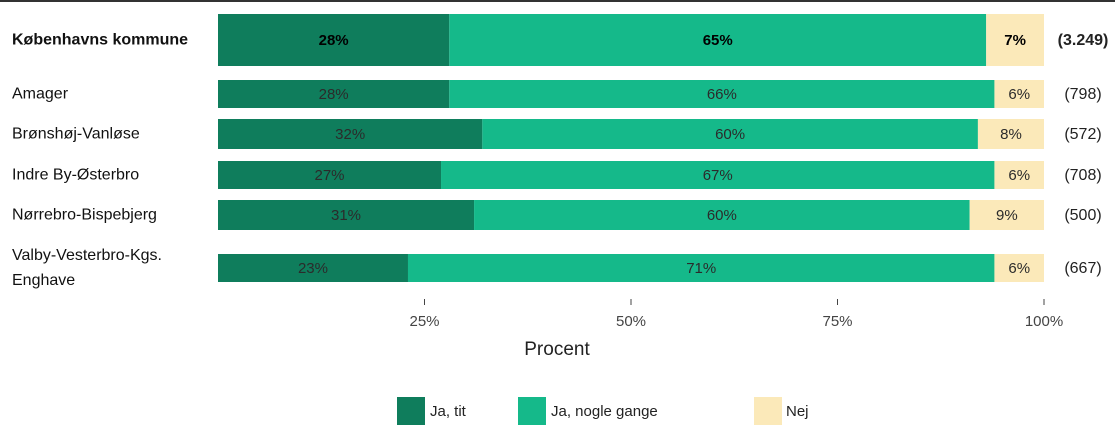 The height and width of the screenshot is (425, 1115). What do you see at coordinates (837, 321) in the screenshot?
I see `x-tick-label: 75%` at bounding box center [837, 321].